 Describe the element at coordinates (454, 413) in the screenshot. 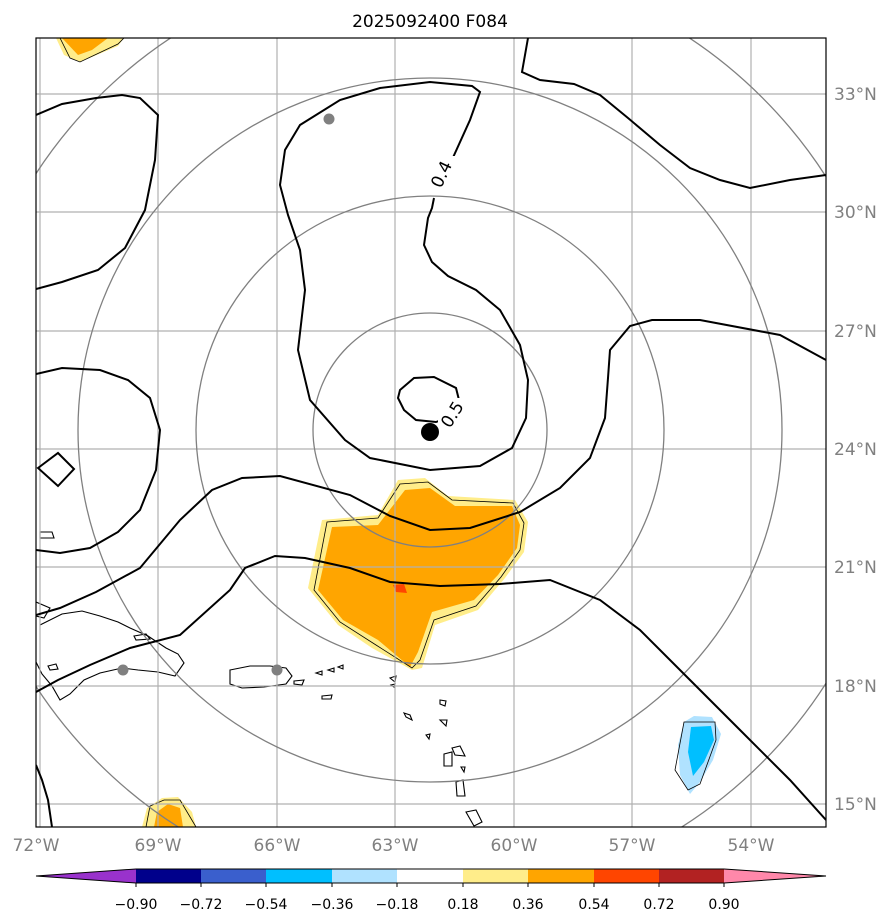

I see `contour-label-05-bg` at that location.